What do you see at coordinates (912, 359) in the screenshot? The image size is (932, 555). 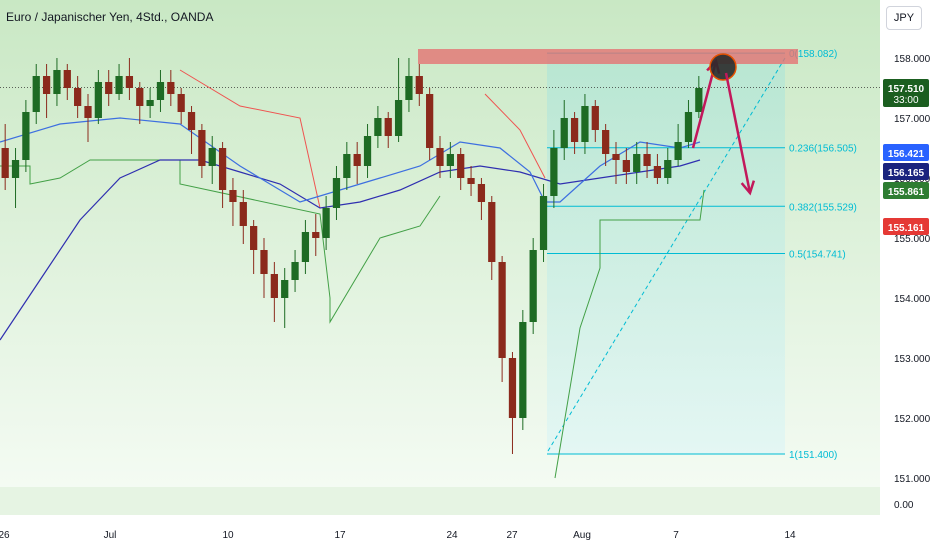 I see `y-tick-label: 153.000` at bounding box center [912, 359].